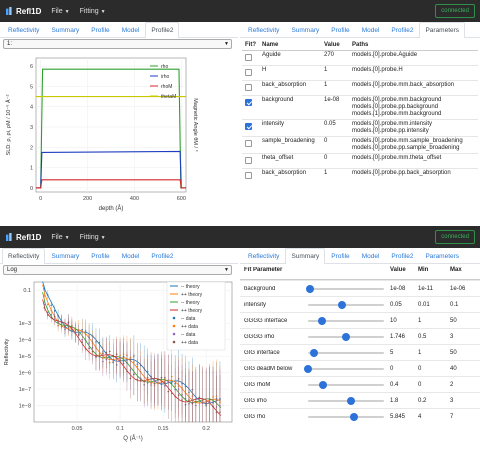  What do you see at coordinates (420, 320) in the screenshot?
I see `parameter-min: 1` at bounding box center [420, 320].